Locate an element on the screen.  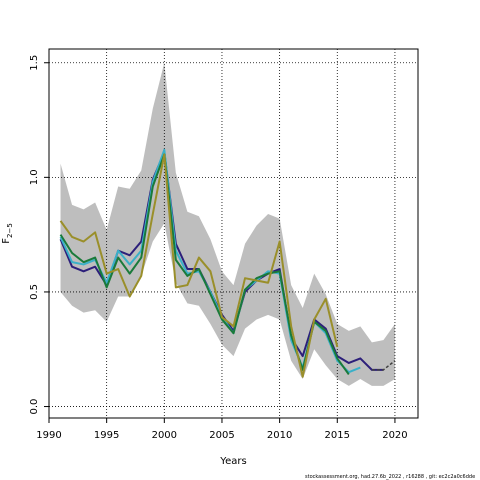
y-axis-label-main: F is located at coordinates (6, 241).